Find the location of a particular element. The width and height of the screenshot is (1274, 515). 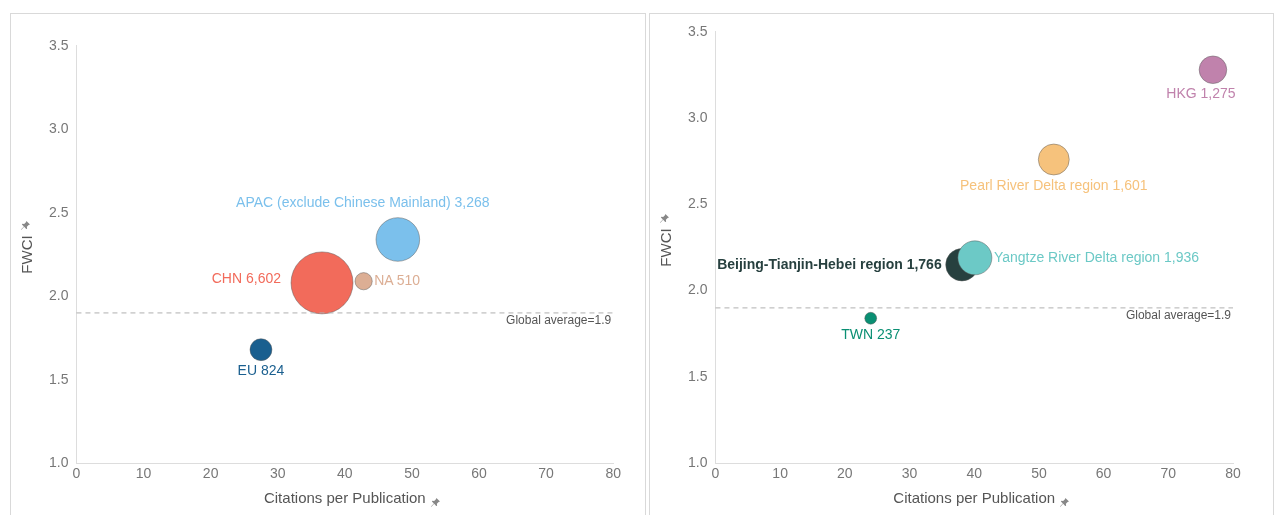

series-label: Yangtze River Delta region 1,936 is located at coordinates (1096, 256).